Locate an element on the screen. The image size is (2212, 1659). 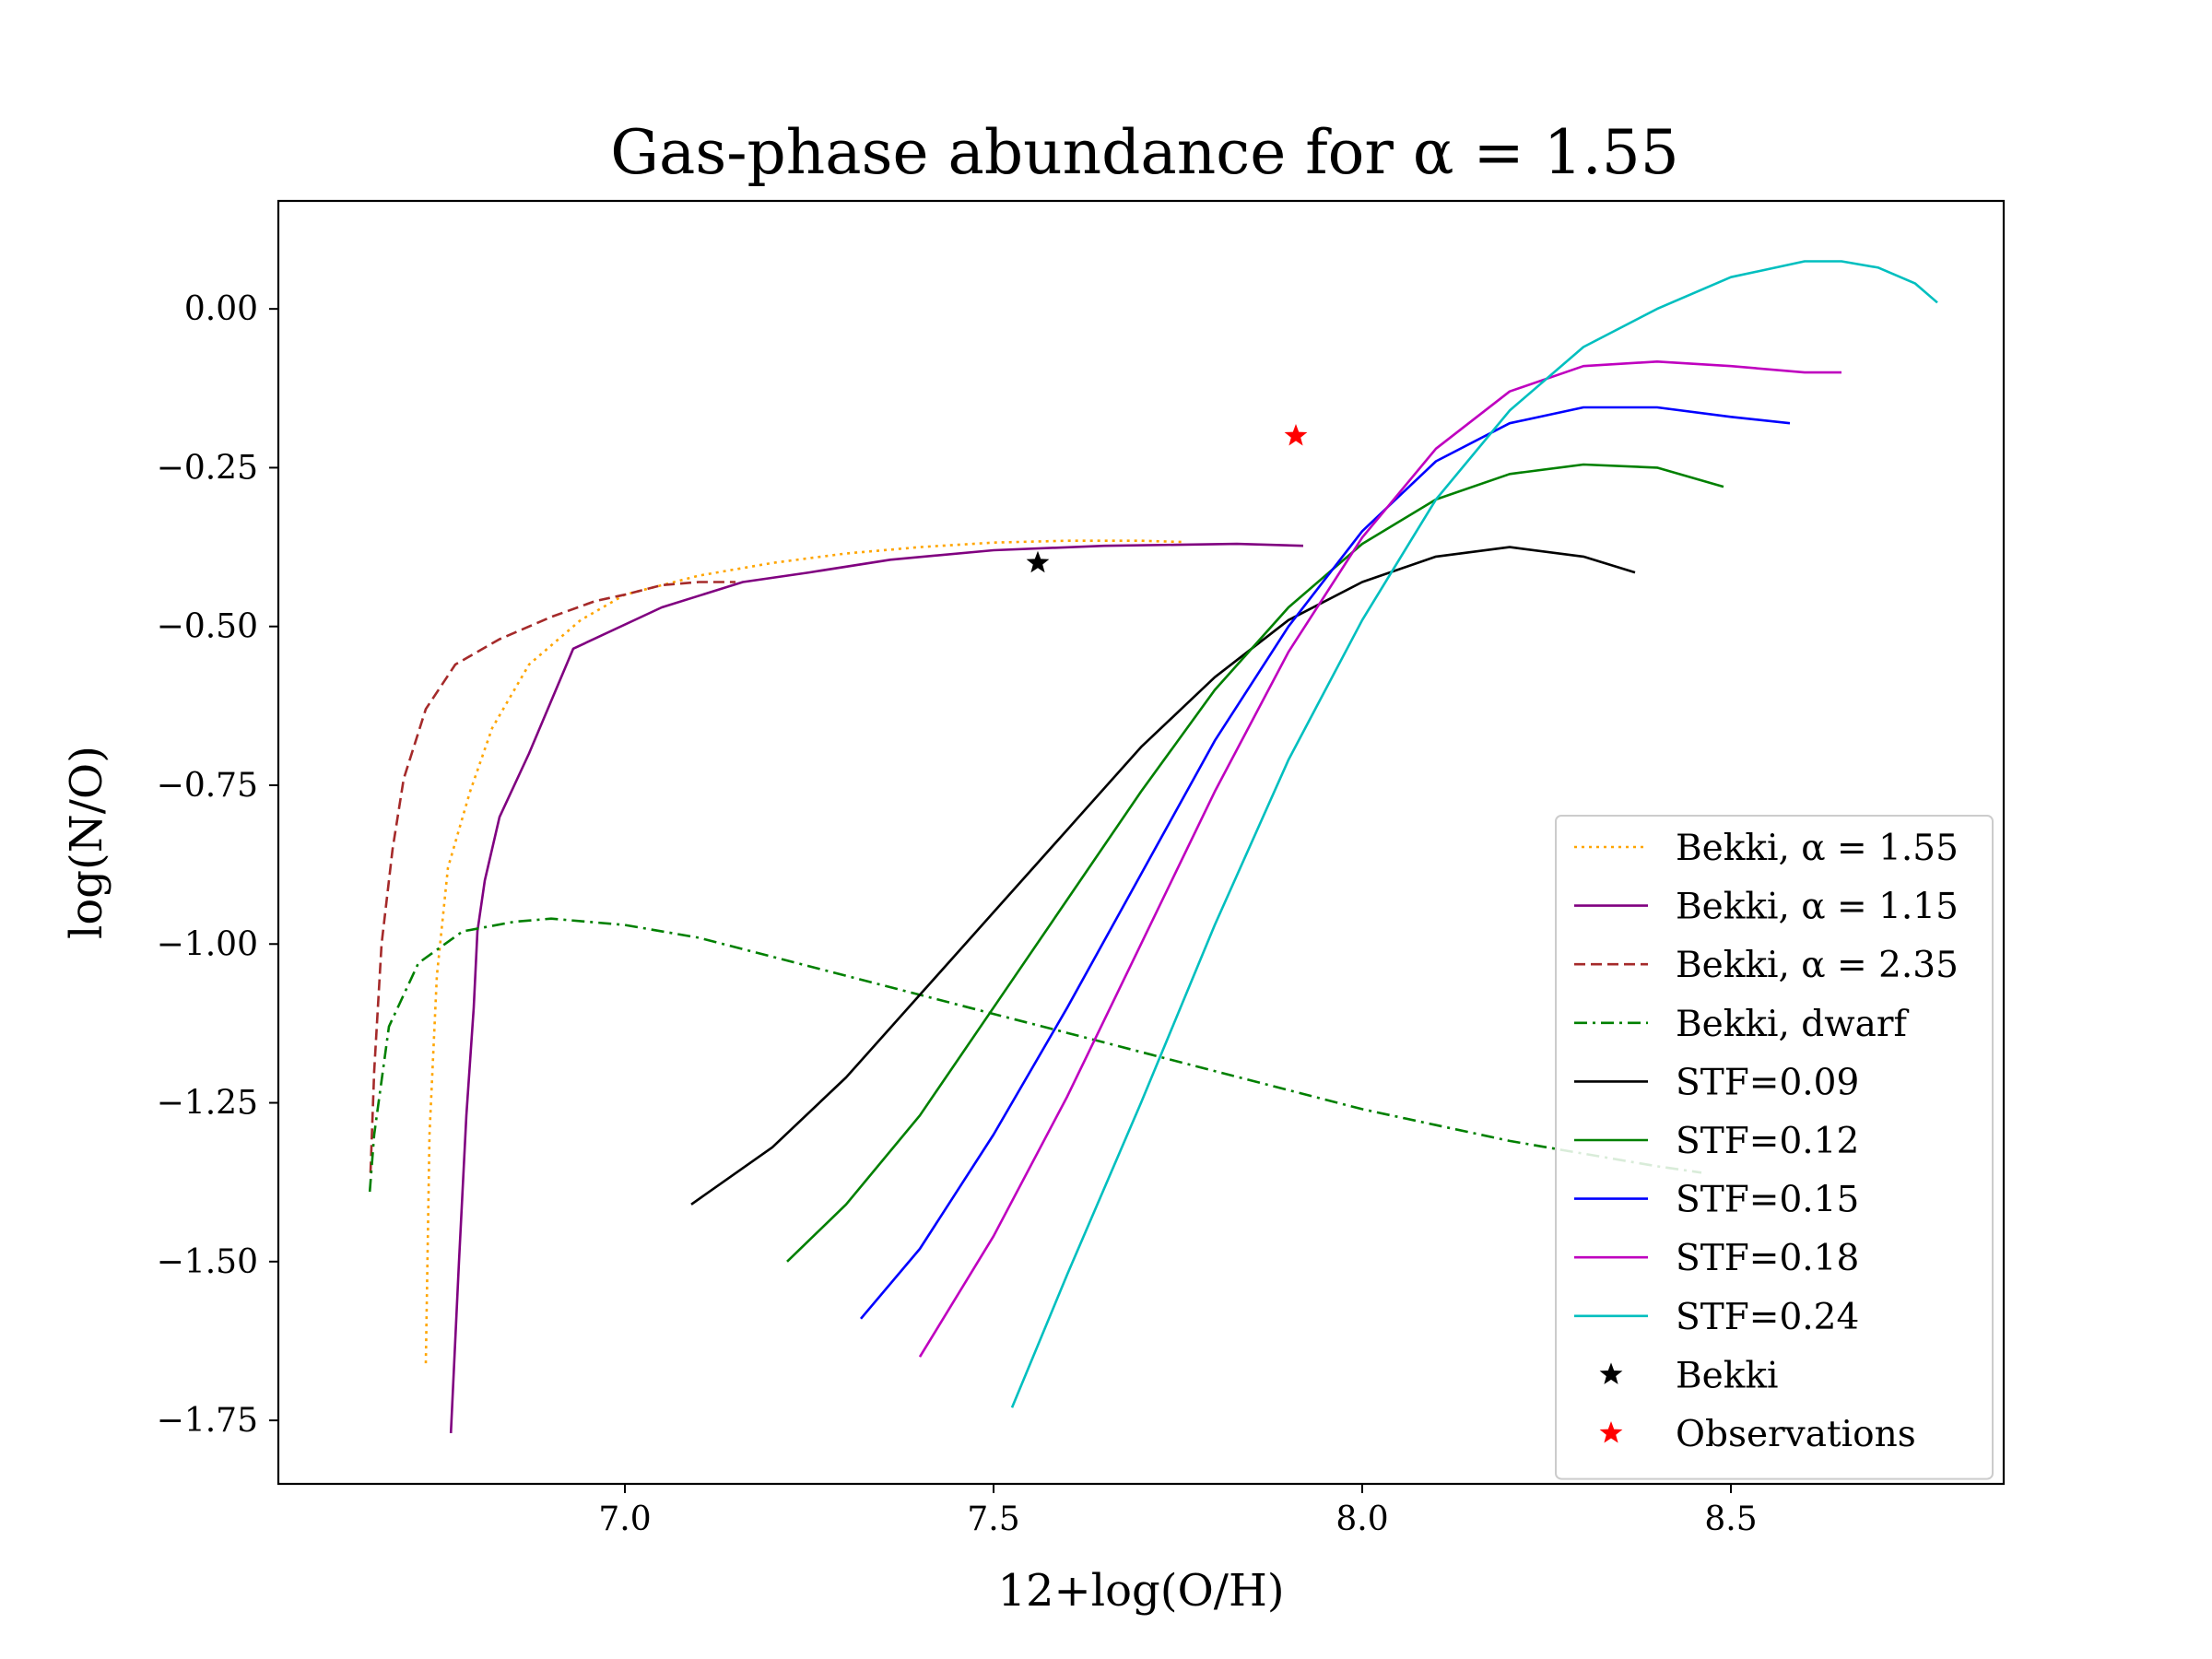
legend-label-bekki-1-15: Bekki, α = 1.15 is located at coordinates (1817, 907).